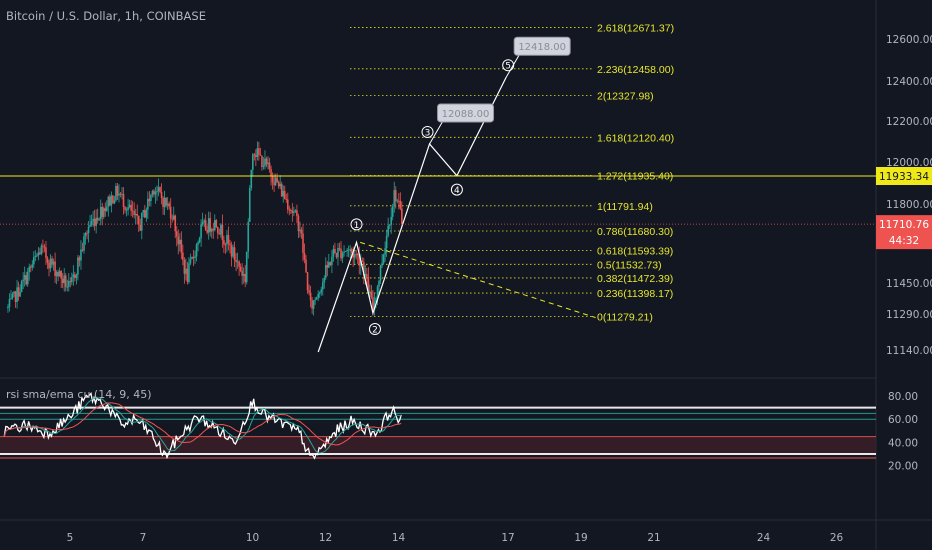  I want to click on rsi-ema-line, so click(202, 424).